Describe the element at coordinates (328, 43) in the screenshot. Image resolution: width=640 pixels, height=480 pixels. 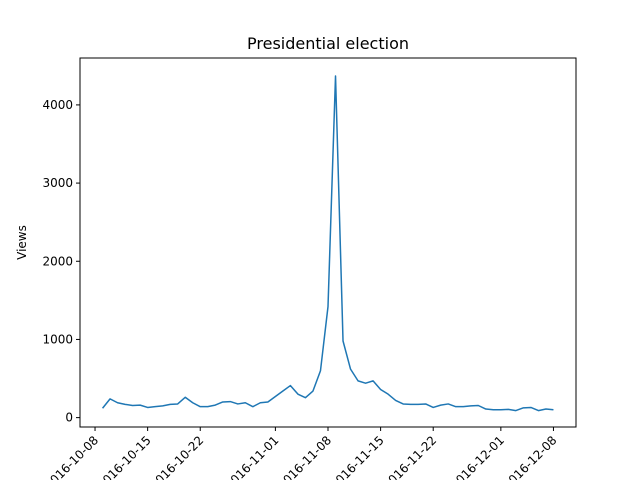
I see `chart-title: Presidential election` at that location.